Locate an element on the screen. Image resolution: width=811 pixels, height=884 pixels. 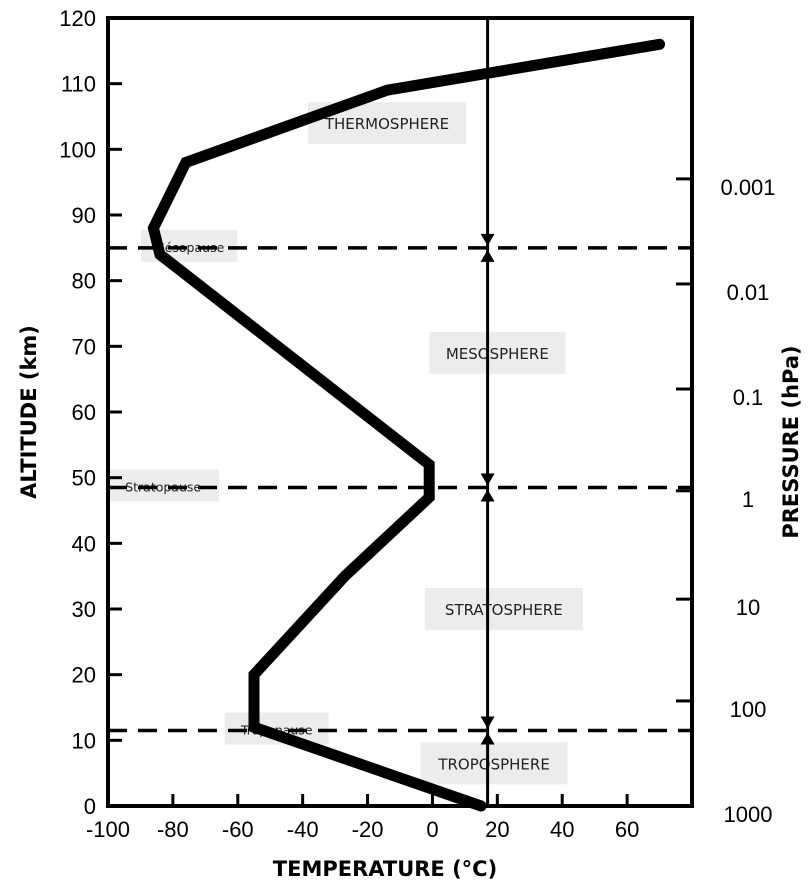
x-tick-label: -80 is located at coordinates (173, 829).